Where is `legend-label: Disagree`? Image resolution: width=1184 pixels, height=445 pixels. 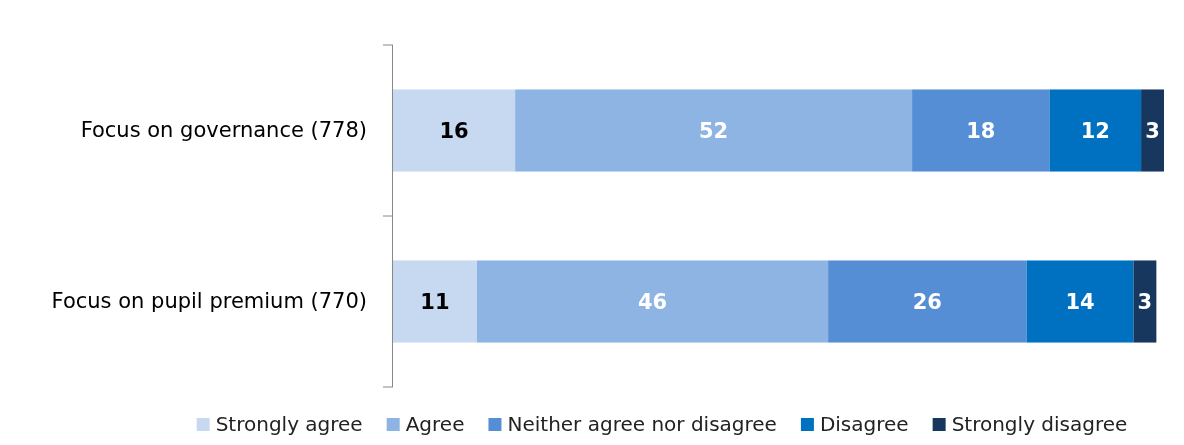
legend-label: Disagree is located at coordinates (864, 424).